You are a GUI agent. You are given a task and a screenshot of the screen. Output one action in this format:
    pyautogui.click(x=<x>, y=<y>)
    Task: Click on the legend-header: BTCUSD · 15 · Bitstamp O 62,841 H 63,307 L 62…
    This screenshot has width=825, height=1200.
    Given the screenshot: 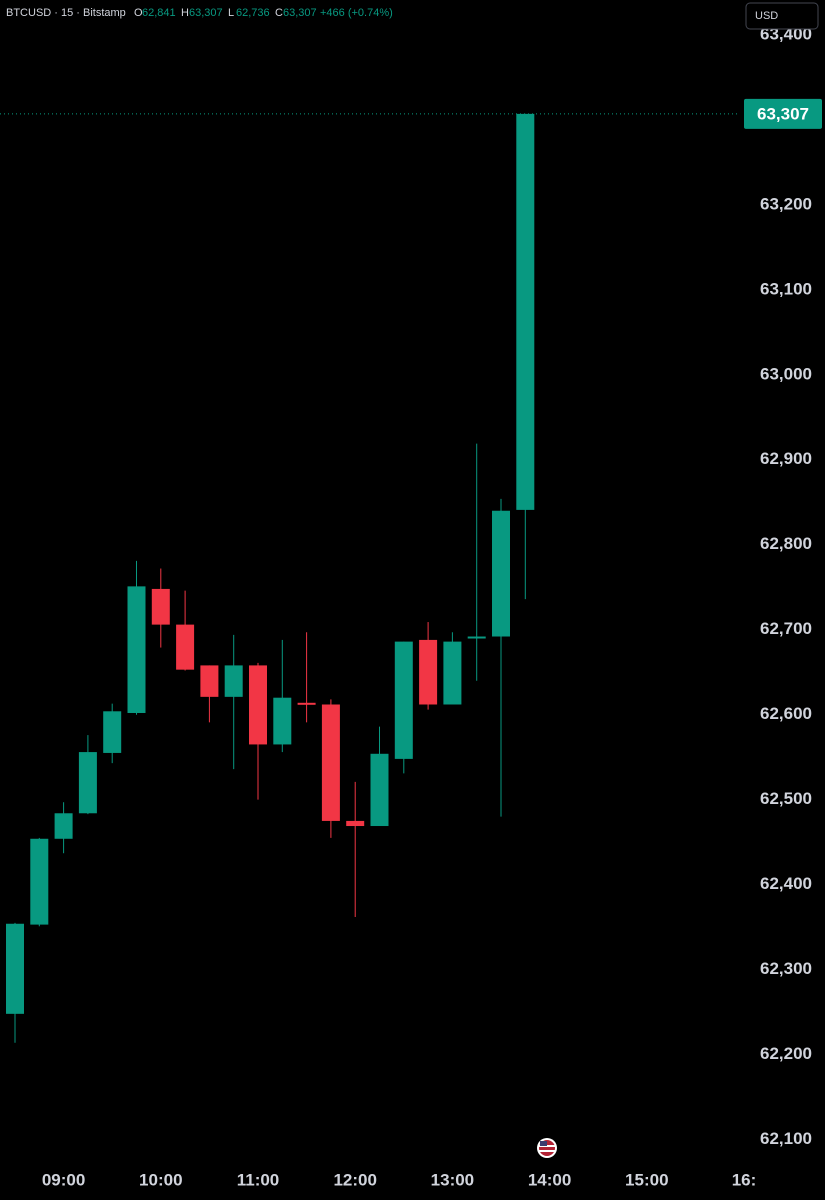 What is the action you would take?
    pyautogui.click(x=199, y=13)
    